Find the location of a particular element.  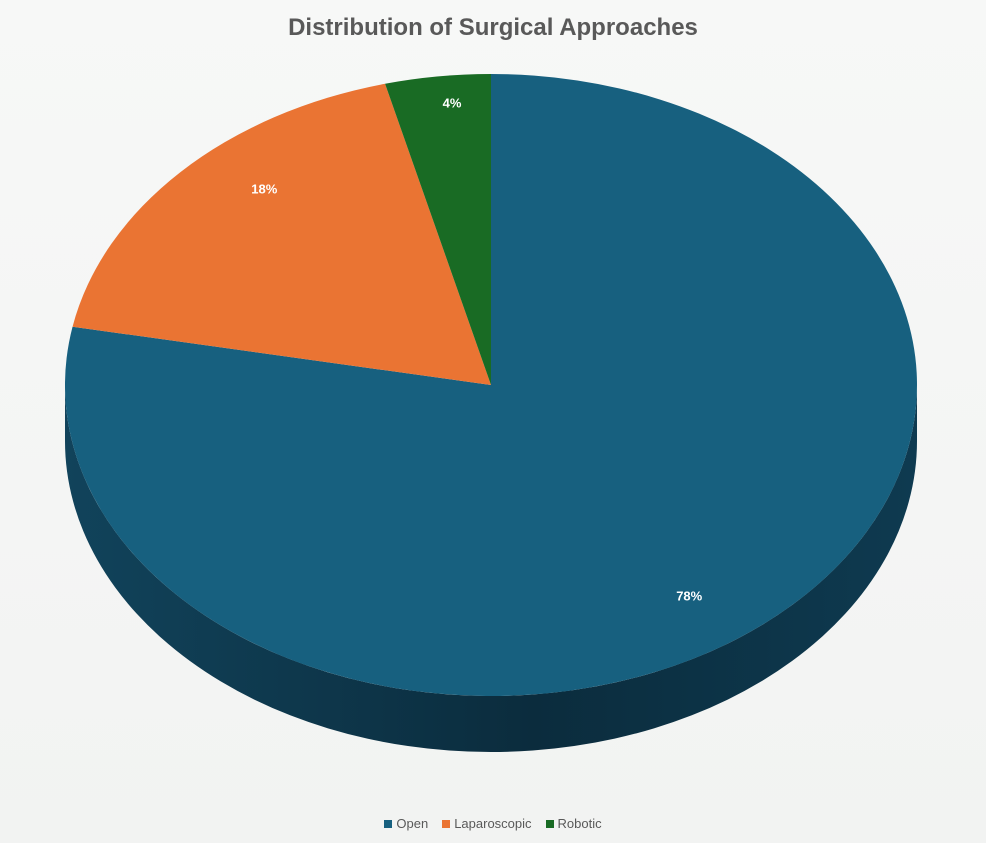

legend-item-open: Open is located at coordinates (406, 823).